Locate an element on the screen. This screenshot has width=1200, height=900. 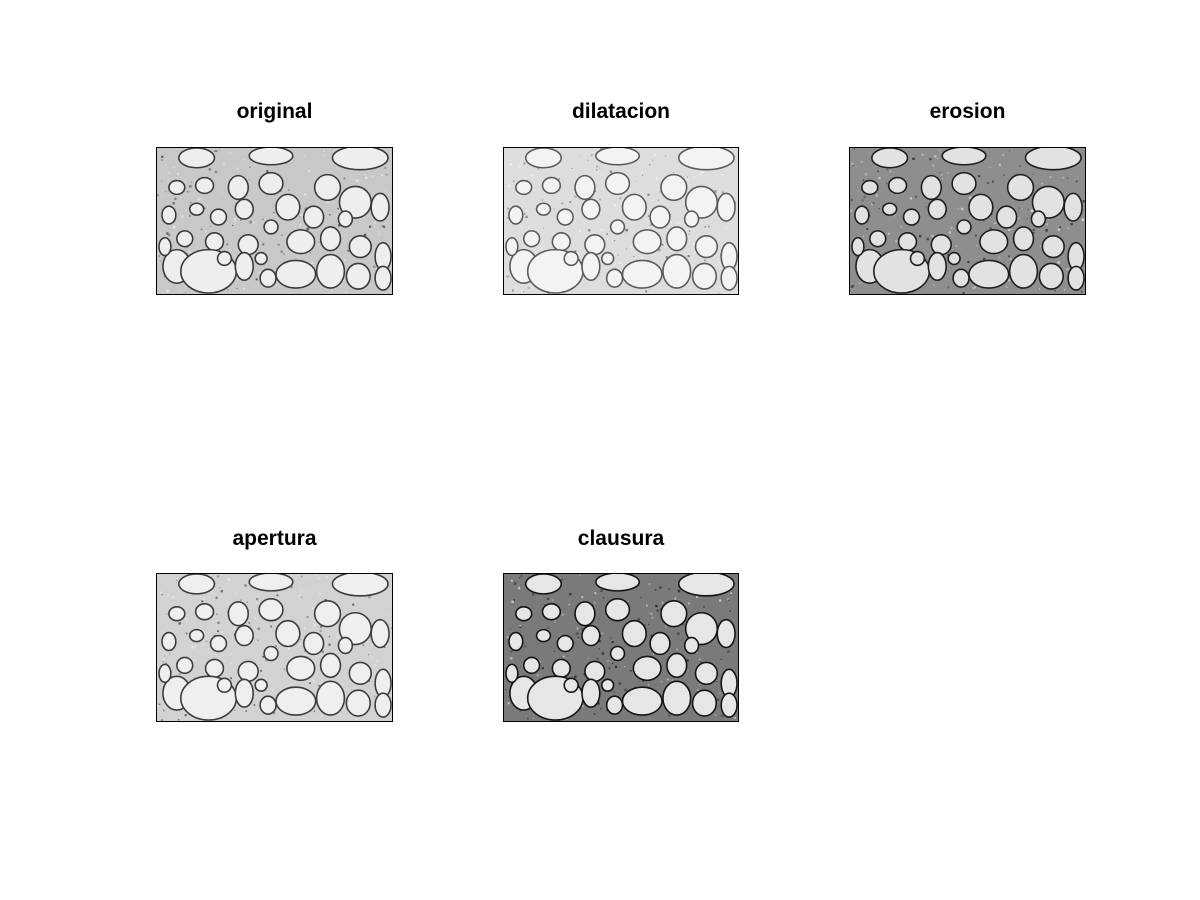
subplot-apertura: apertura is located at coordinates (274, 625).